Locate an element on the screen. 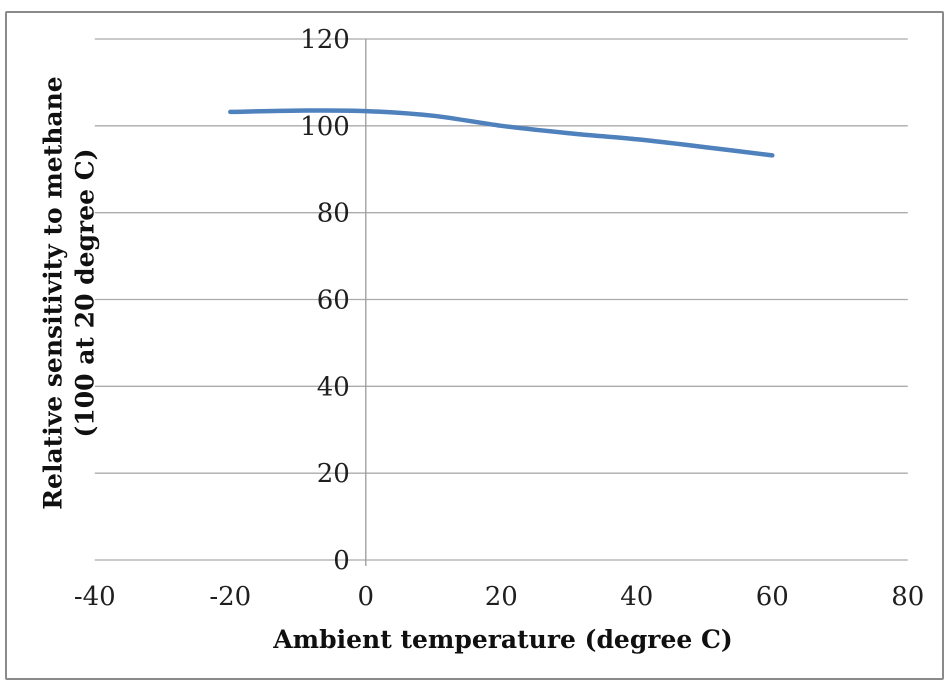 The width and height of the screenshot is (952, 687). y-tick-label-60: 60 is located at coordinates (333, 301).